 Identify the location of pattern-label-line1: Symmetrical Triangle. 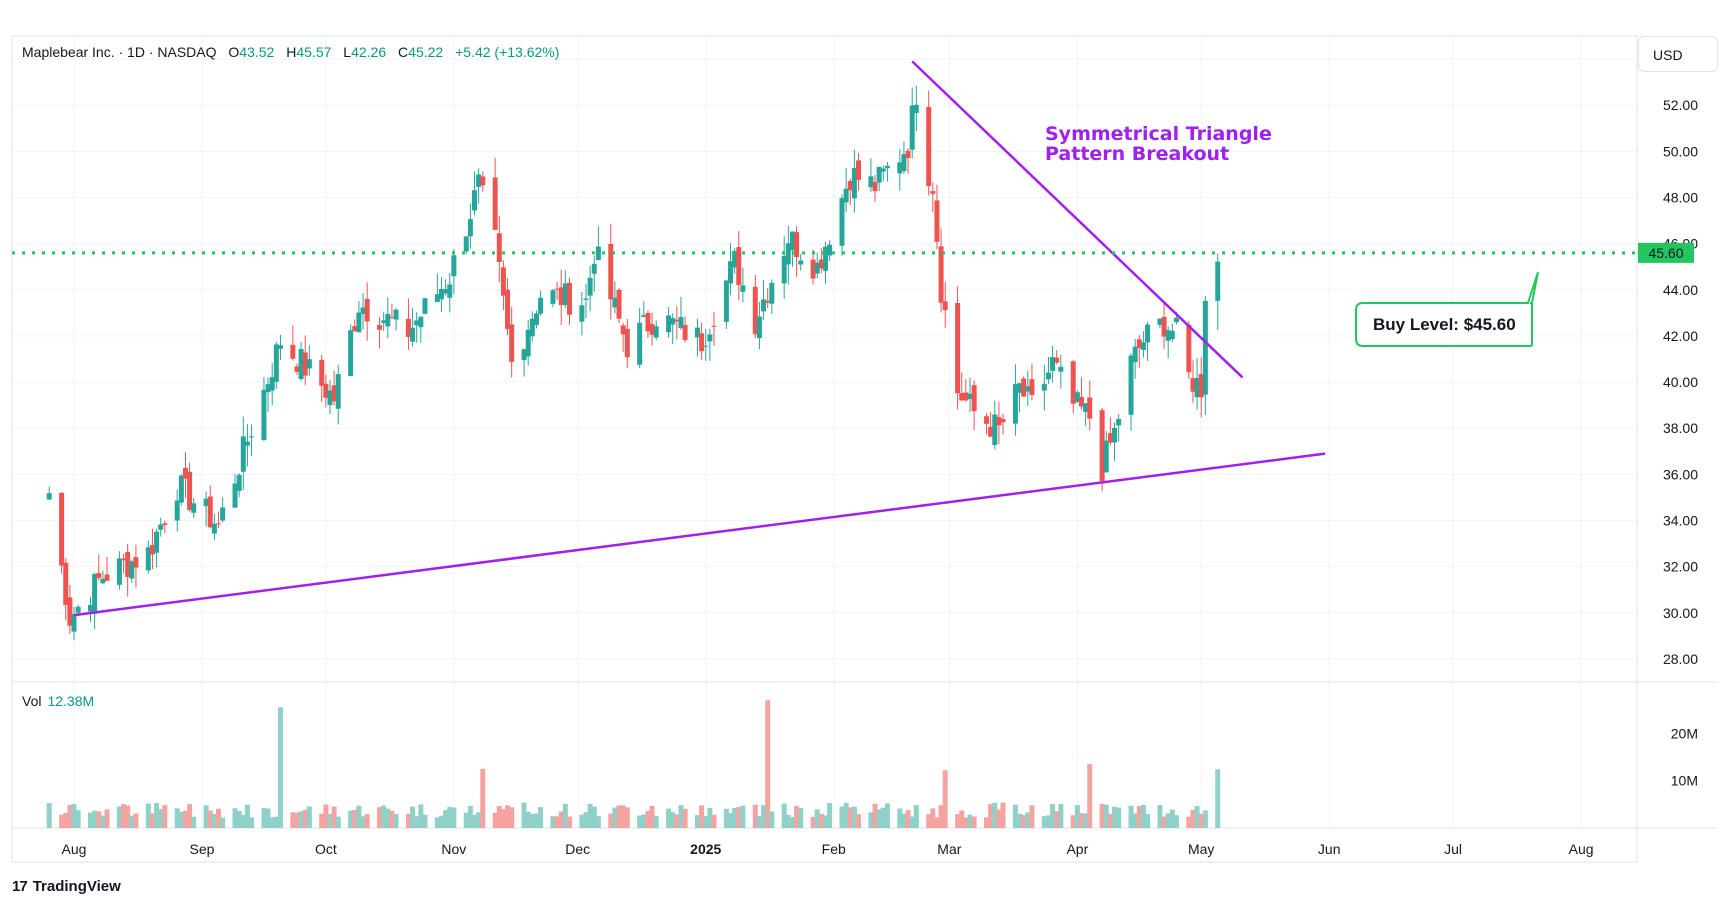
(1158, 134).